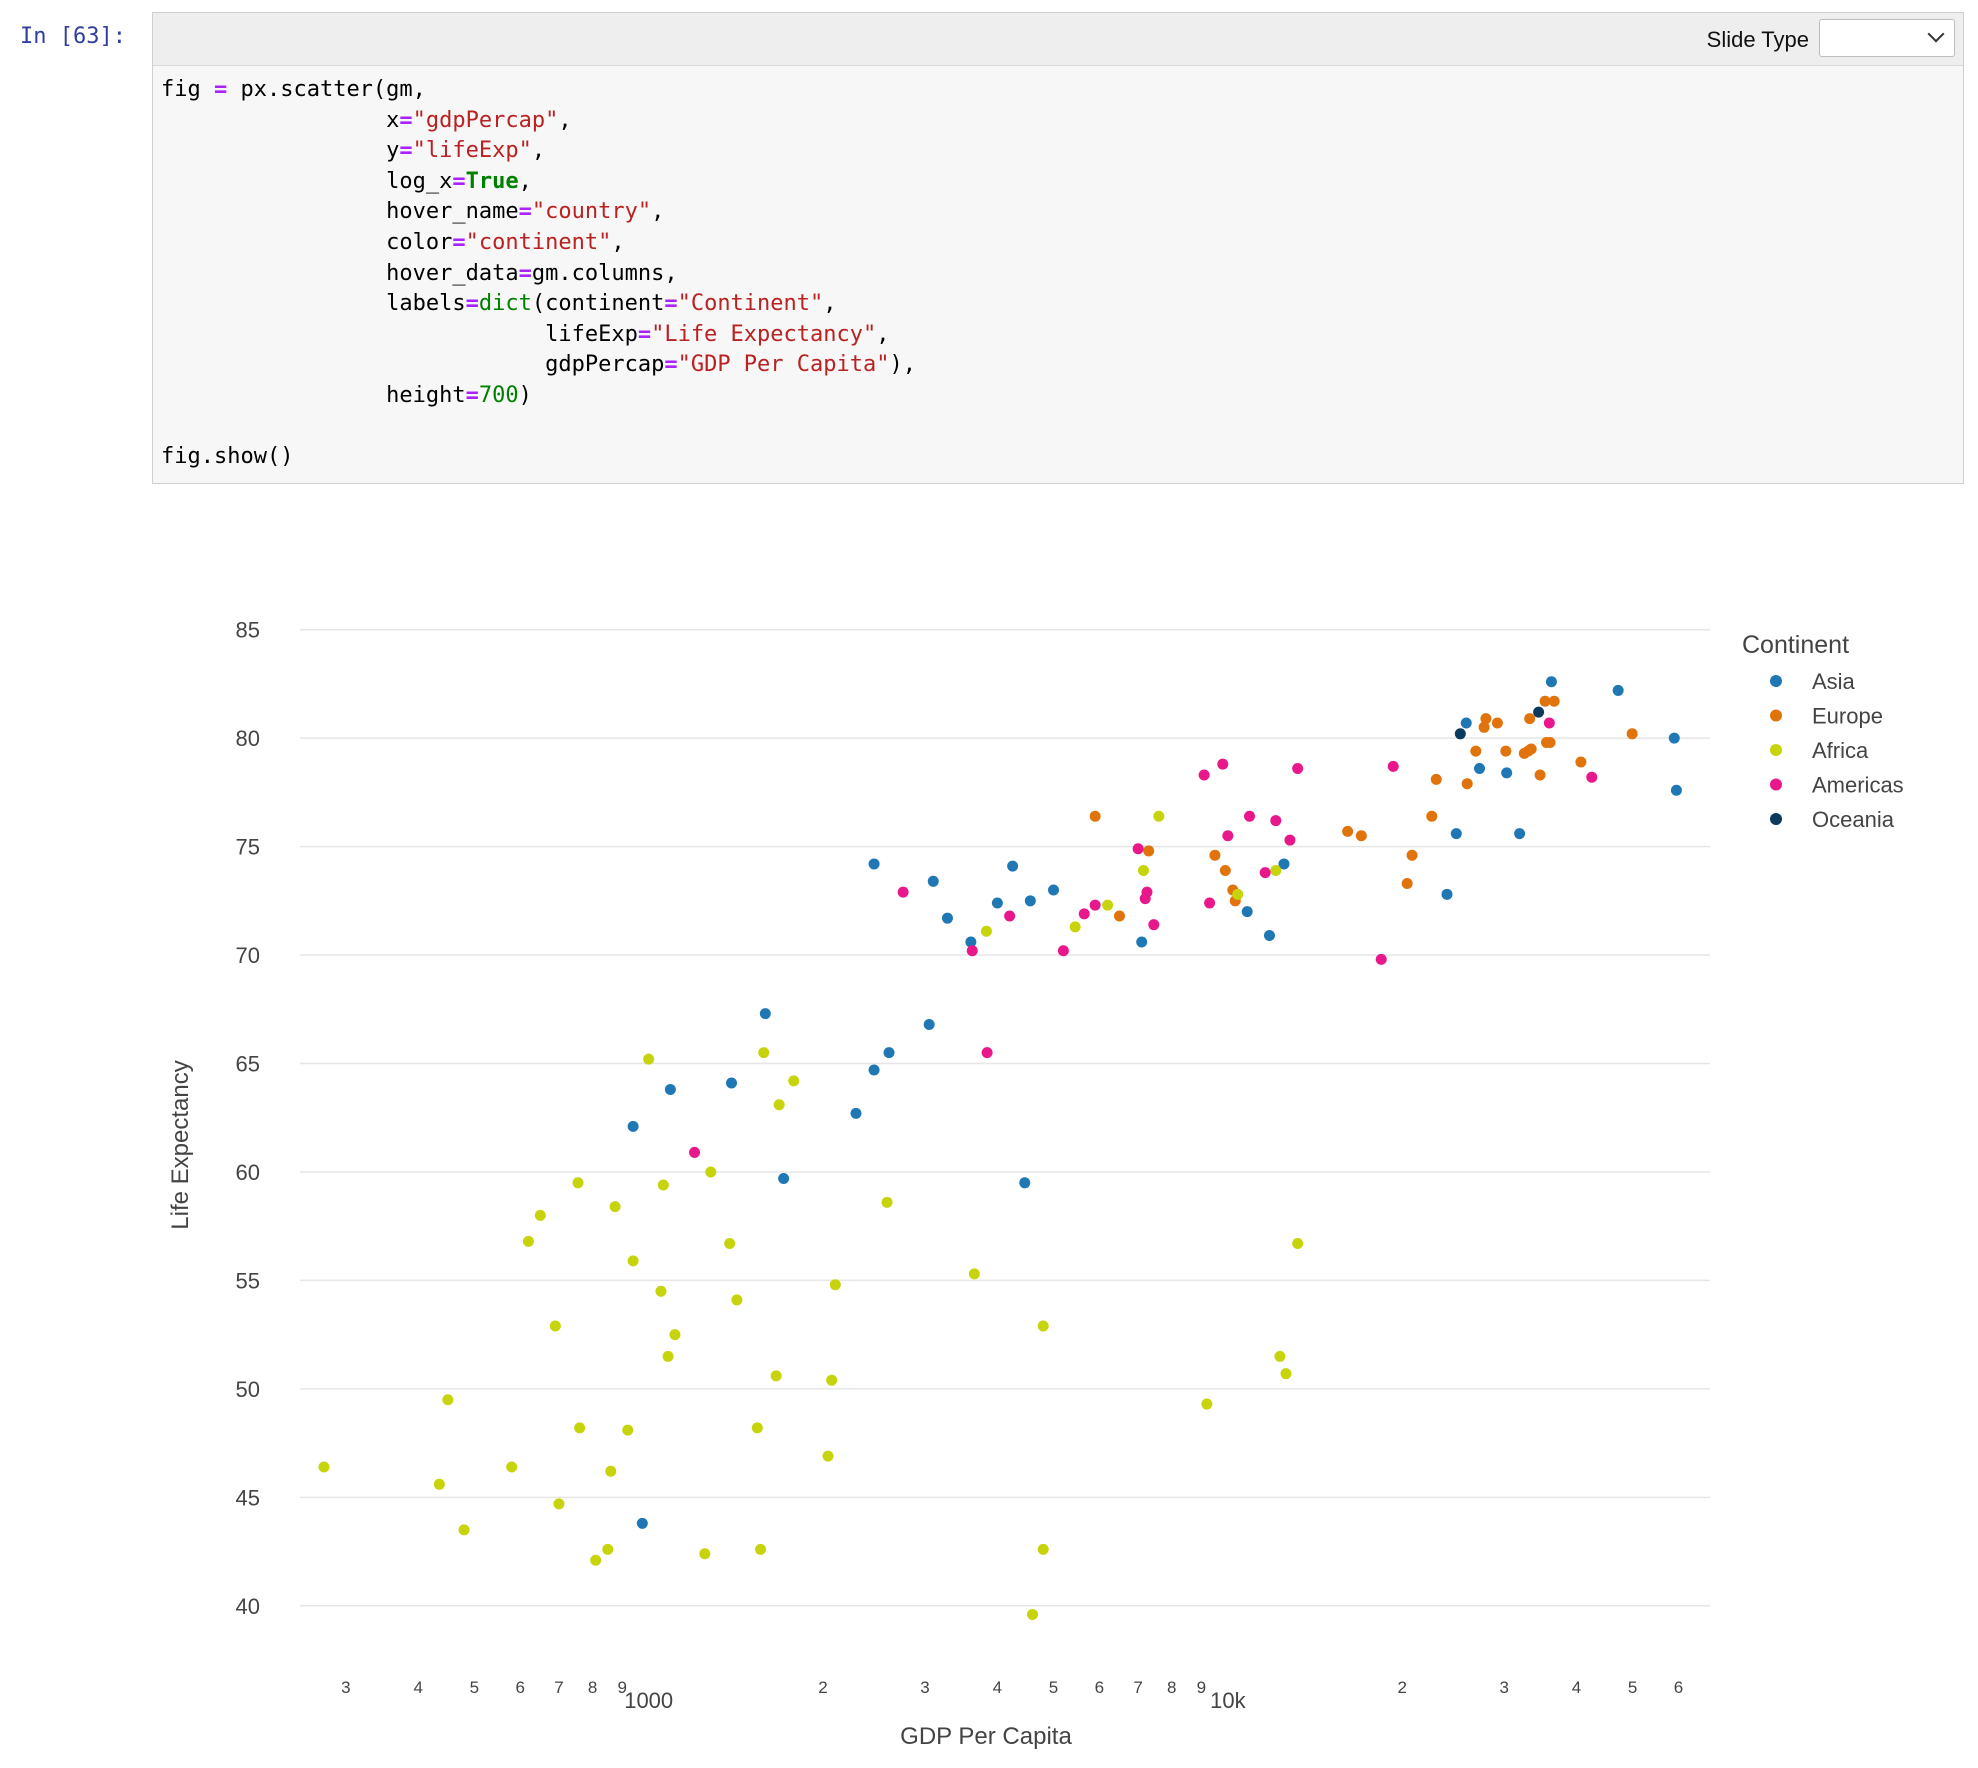  Describe the element at coordinates (1847, 716) in the screenshot. I see `legend-label: Europe` at that location.